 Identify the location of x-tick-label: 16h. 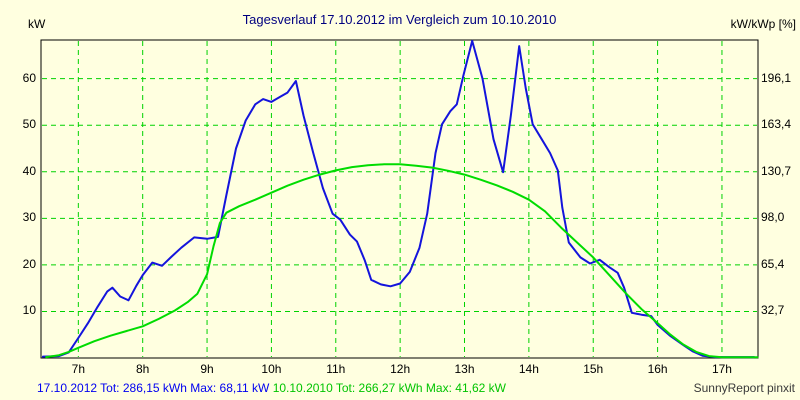
(657, 369).